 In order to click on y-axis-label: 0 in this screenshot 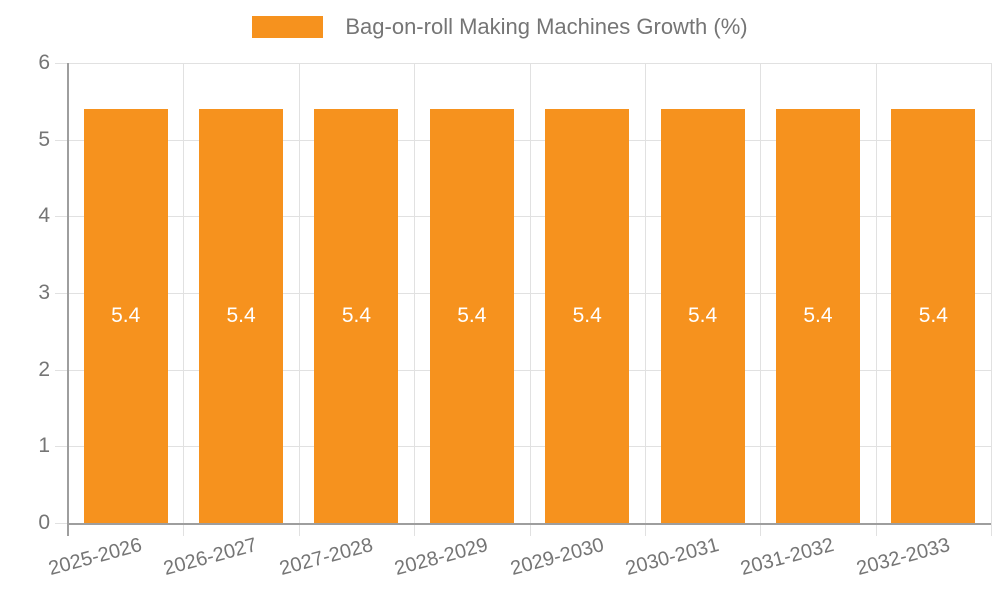, I will do `click(44, 522)`.